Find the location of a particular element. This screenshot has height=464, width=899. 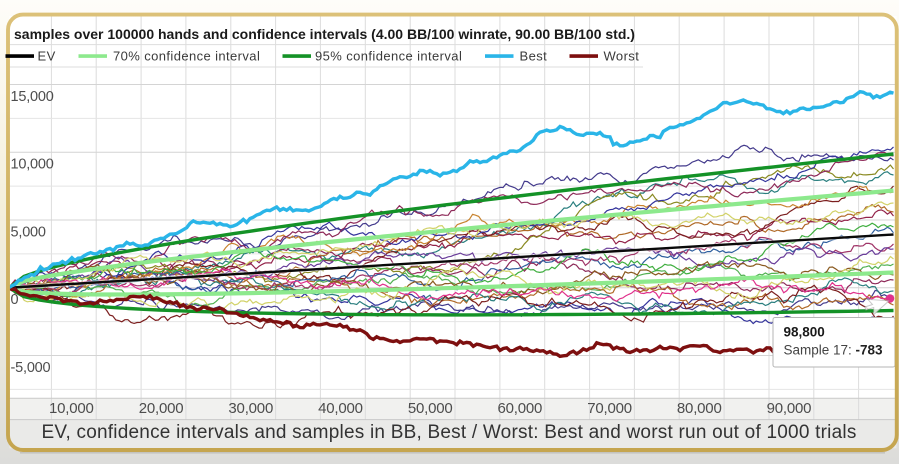

svg-text: 60,000 is located at coordinates (520, 408).